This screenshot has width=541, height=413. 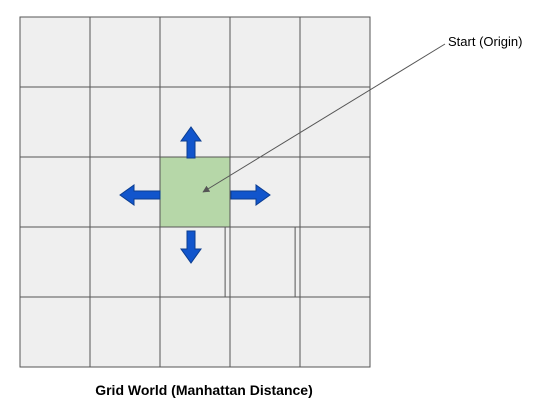 I want to click on start-cell, so click(x=195, y=192).